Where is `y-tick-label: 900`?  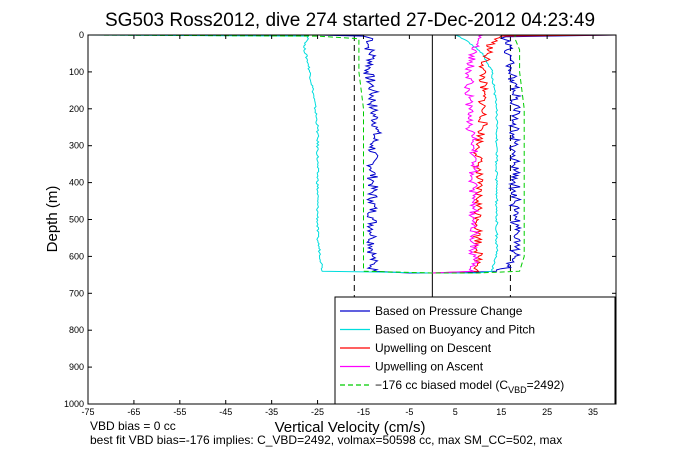
y-tick-label: 900 is located at coordinates (76, 367).